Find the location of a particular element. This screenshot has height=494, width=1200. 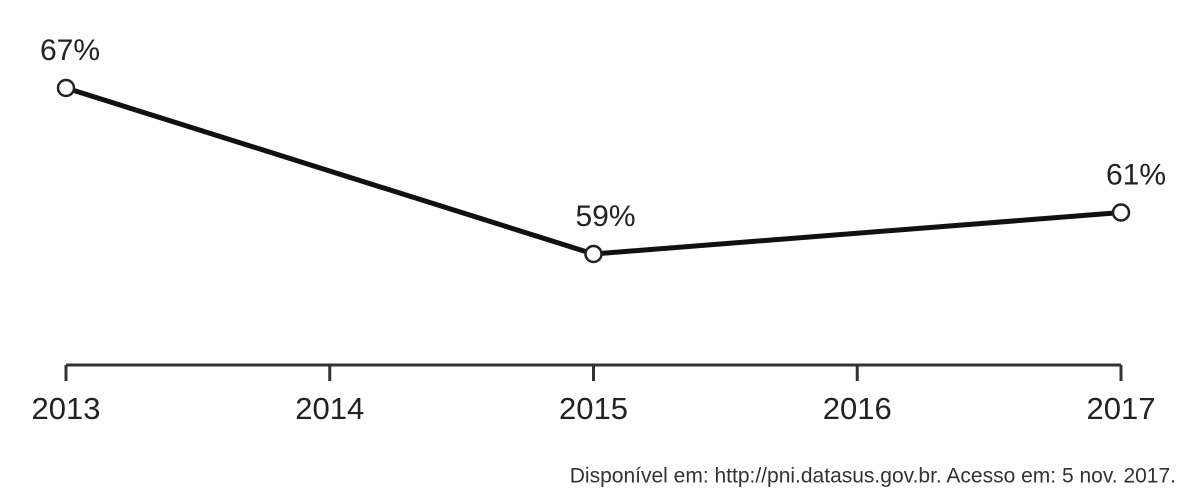

x-tick-label: 2015 is located at coordinates (593, 408).